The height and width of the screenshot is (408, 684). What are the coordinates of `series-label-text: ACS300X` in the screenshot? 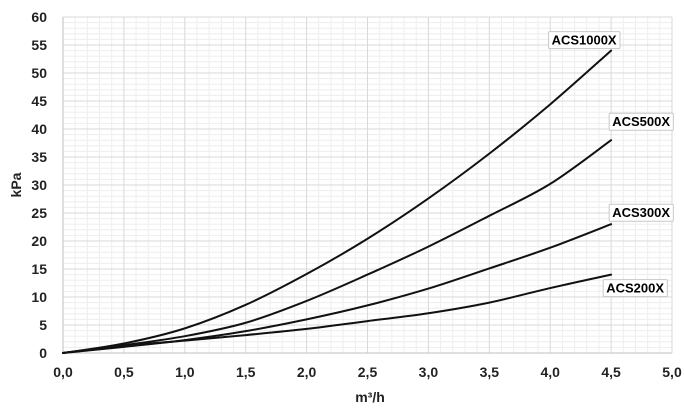 It's located at (641, 212).